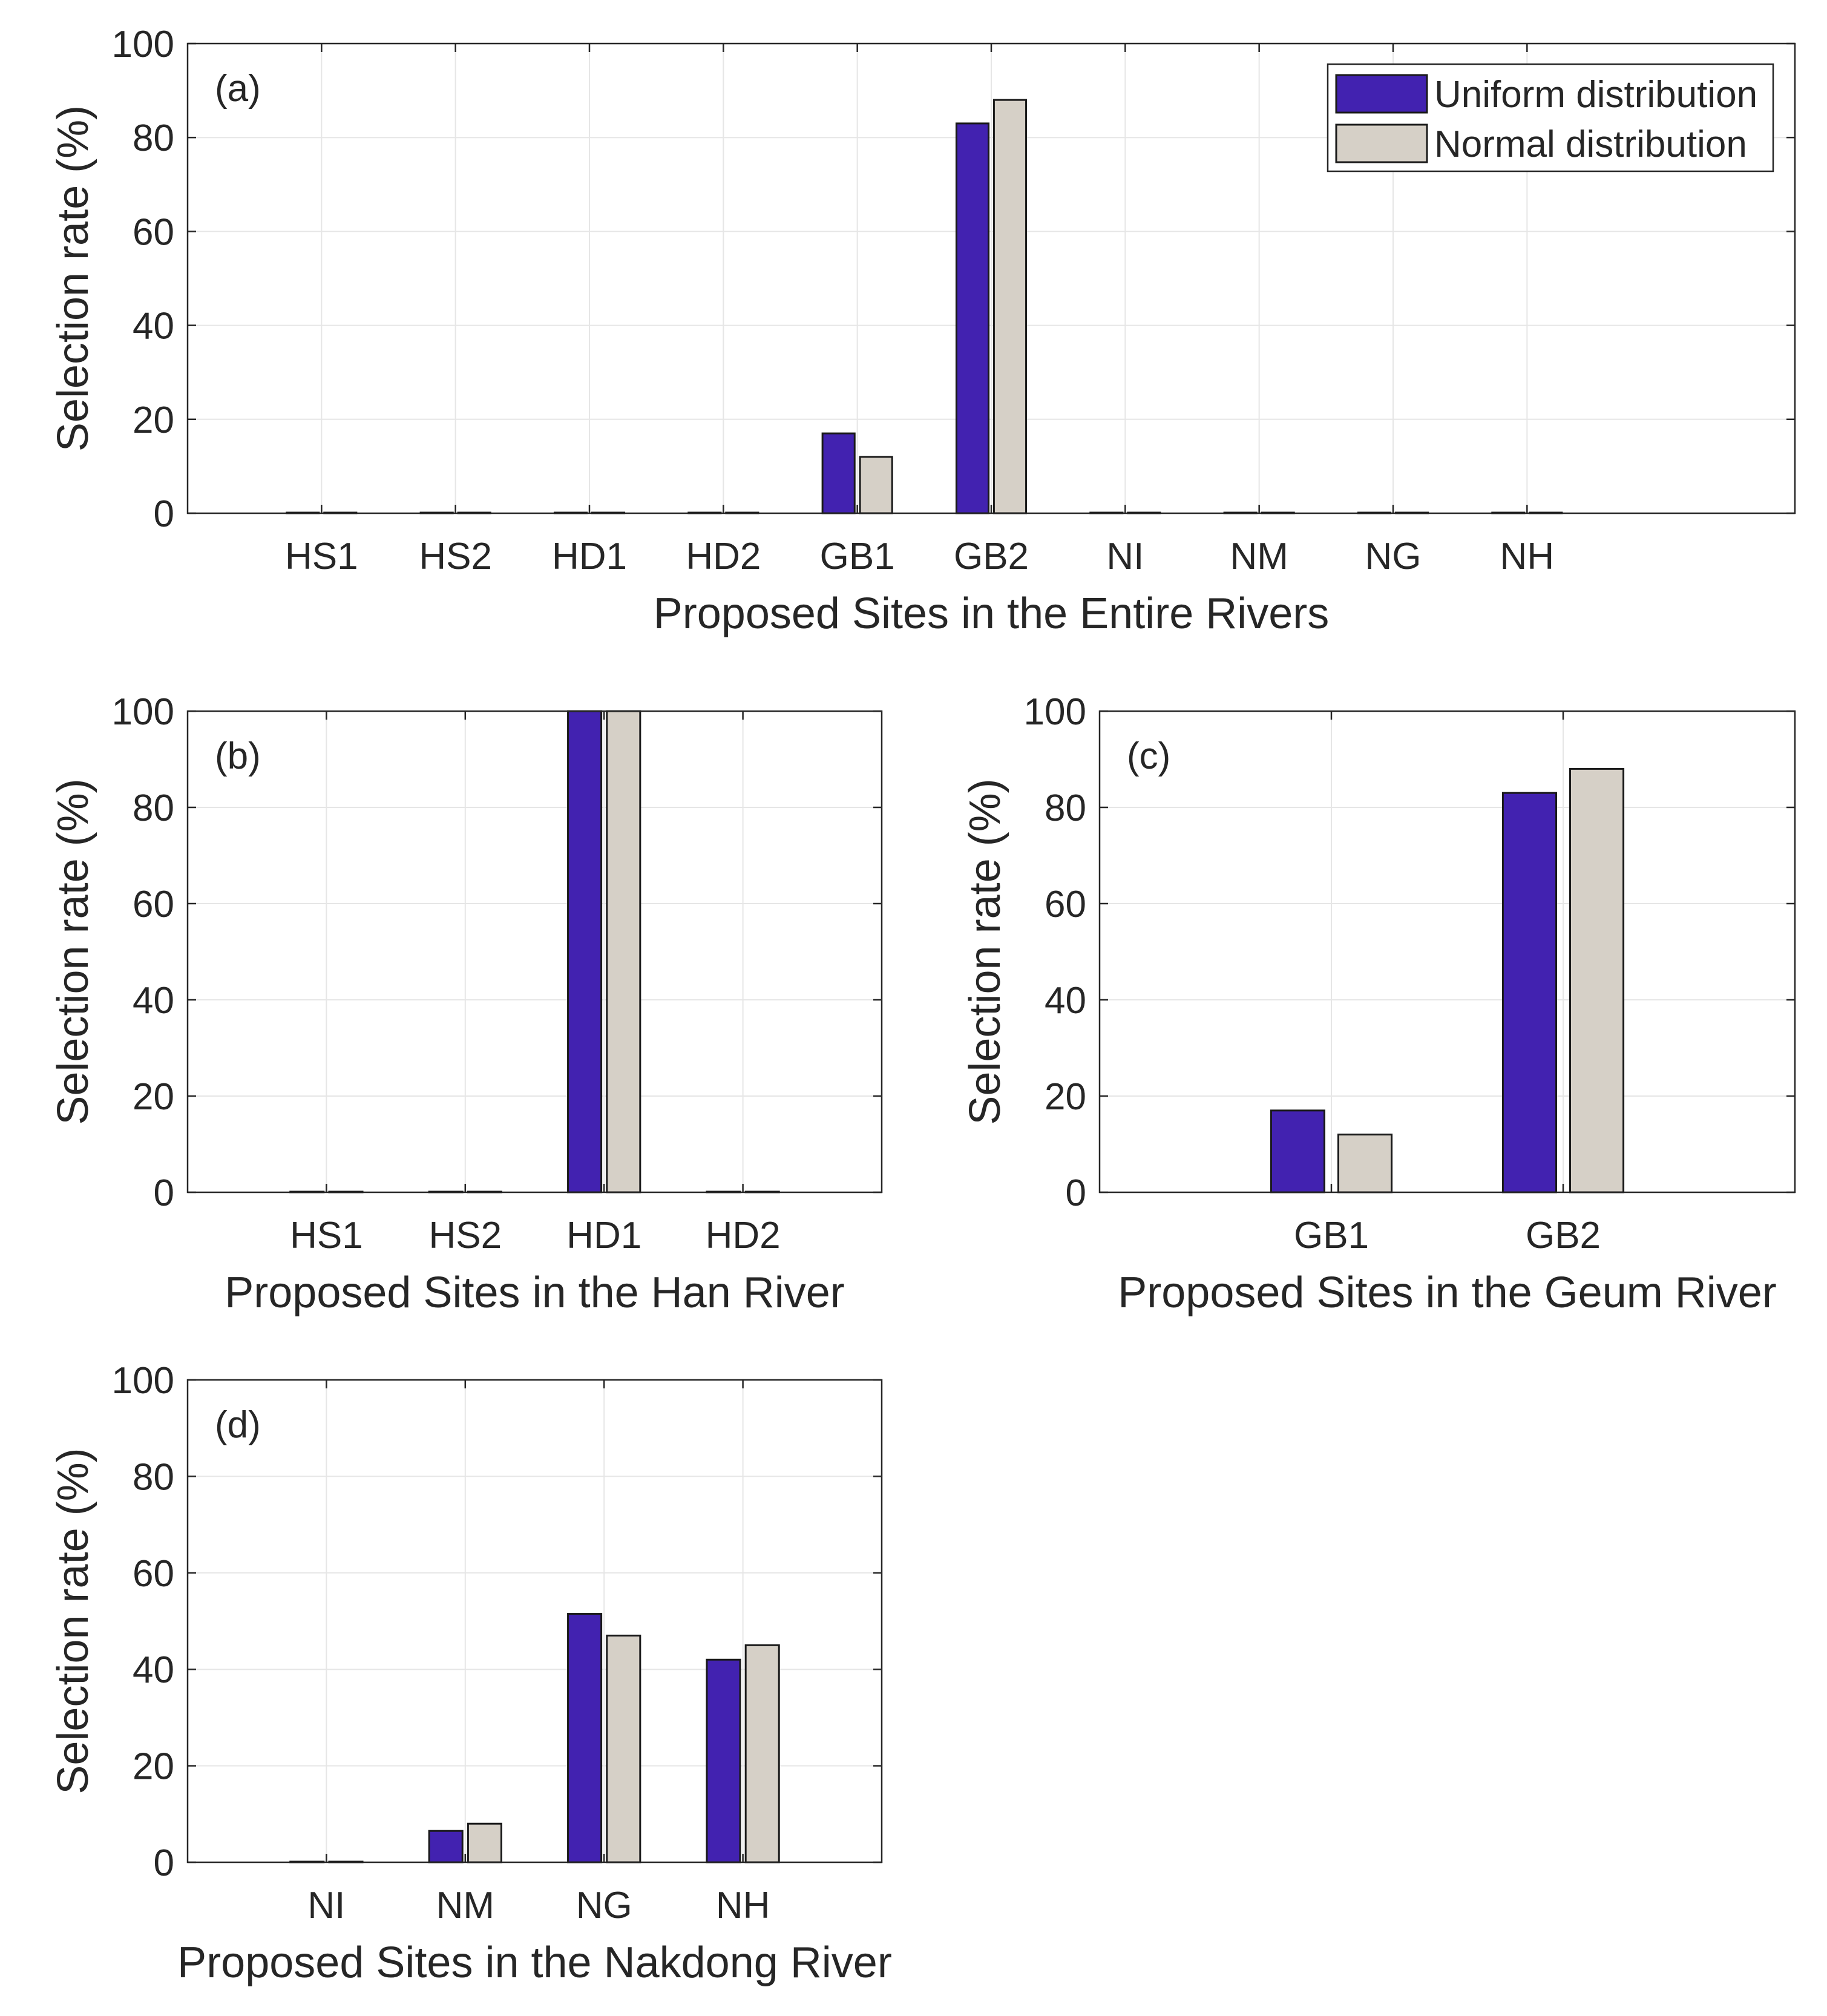 This screenshot has height=2016, width=1827. What do you see at coordinates (992, 613) in the screenshot?
I see `x-axis-label: Proposed Sites in the Entire Rivers` at bounding box center [992, 613].